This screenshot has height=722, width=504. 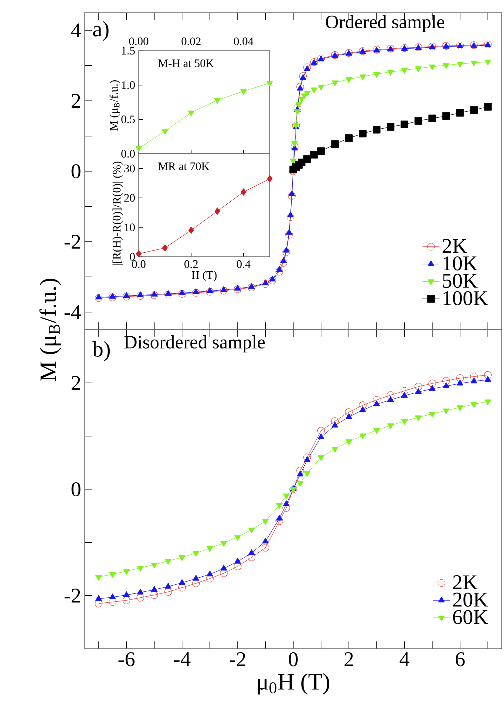 I want to click on x-tick-label: -4, so click(x=182, y=659).